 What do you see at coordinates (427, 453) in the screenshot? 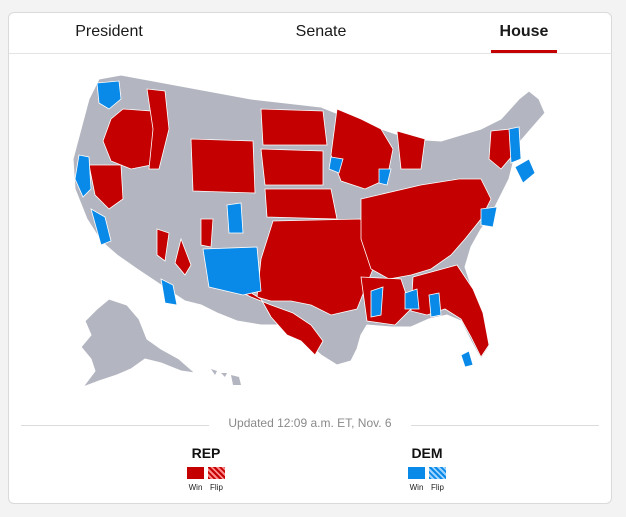
I see `legend-dem-title: DEM` at bounding box center [427, 453].